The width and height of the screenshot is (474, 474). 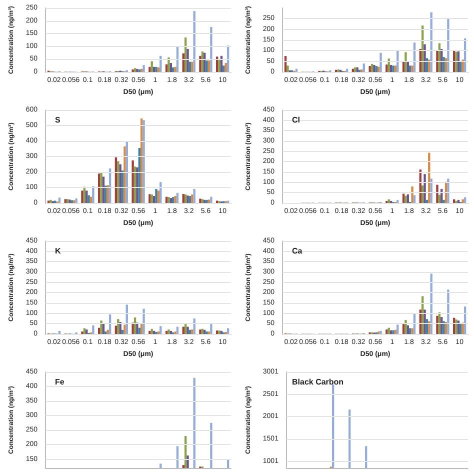 I want to click on text: Cl, so click(x=296, y=120).